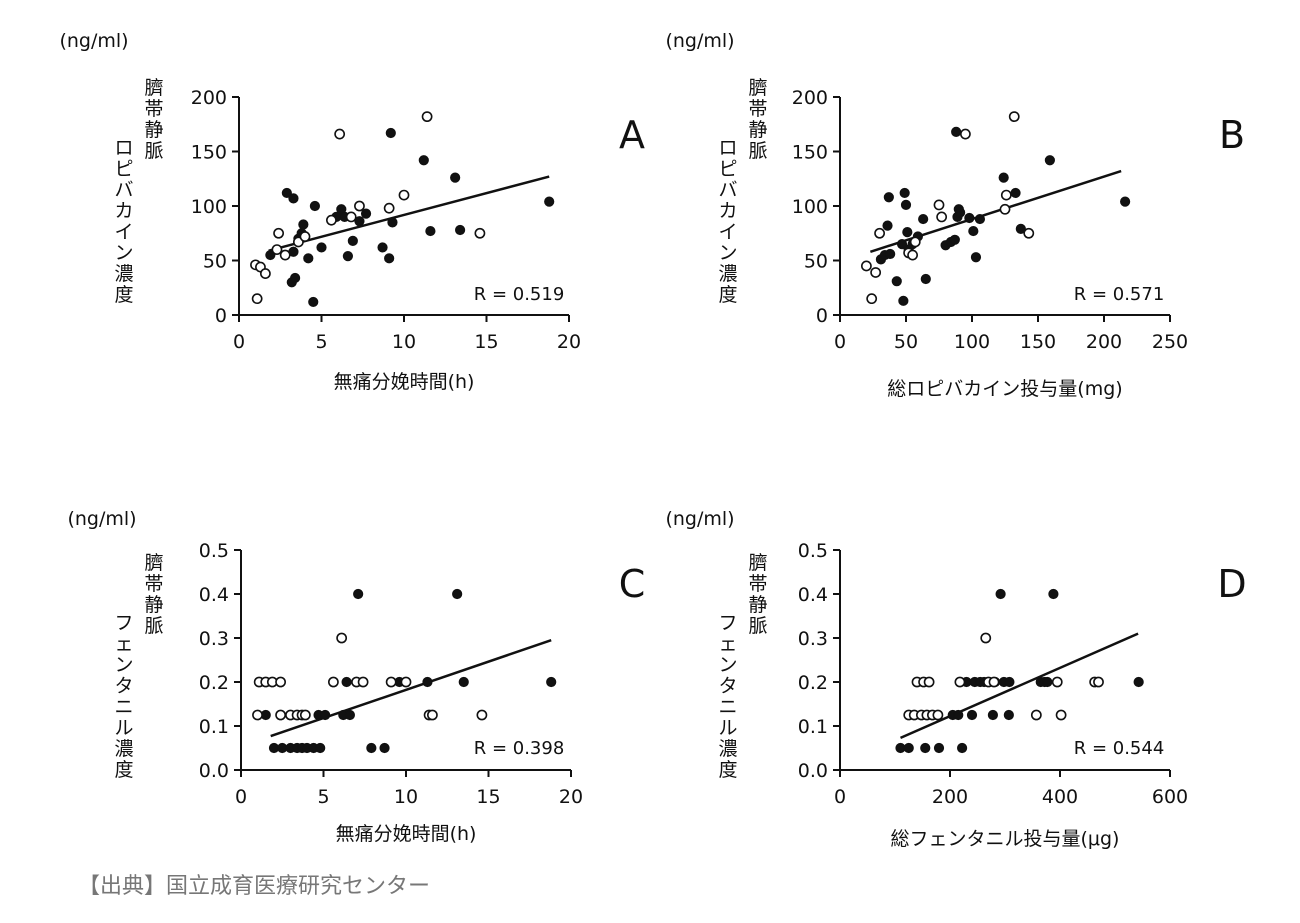 This screenshot has height=923, width=1300. Describe the element at coordinates (1170, 797) in the screenshot. I see `x-tick-label: 600` at that location.